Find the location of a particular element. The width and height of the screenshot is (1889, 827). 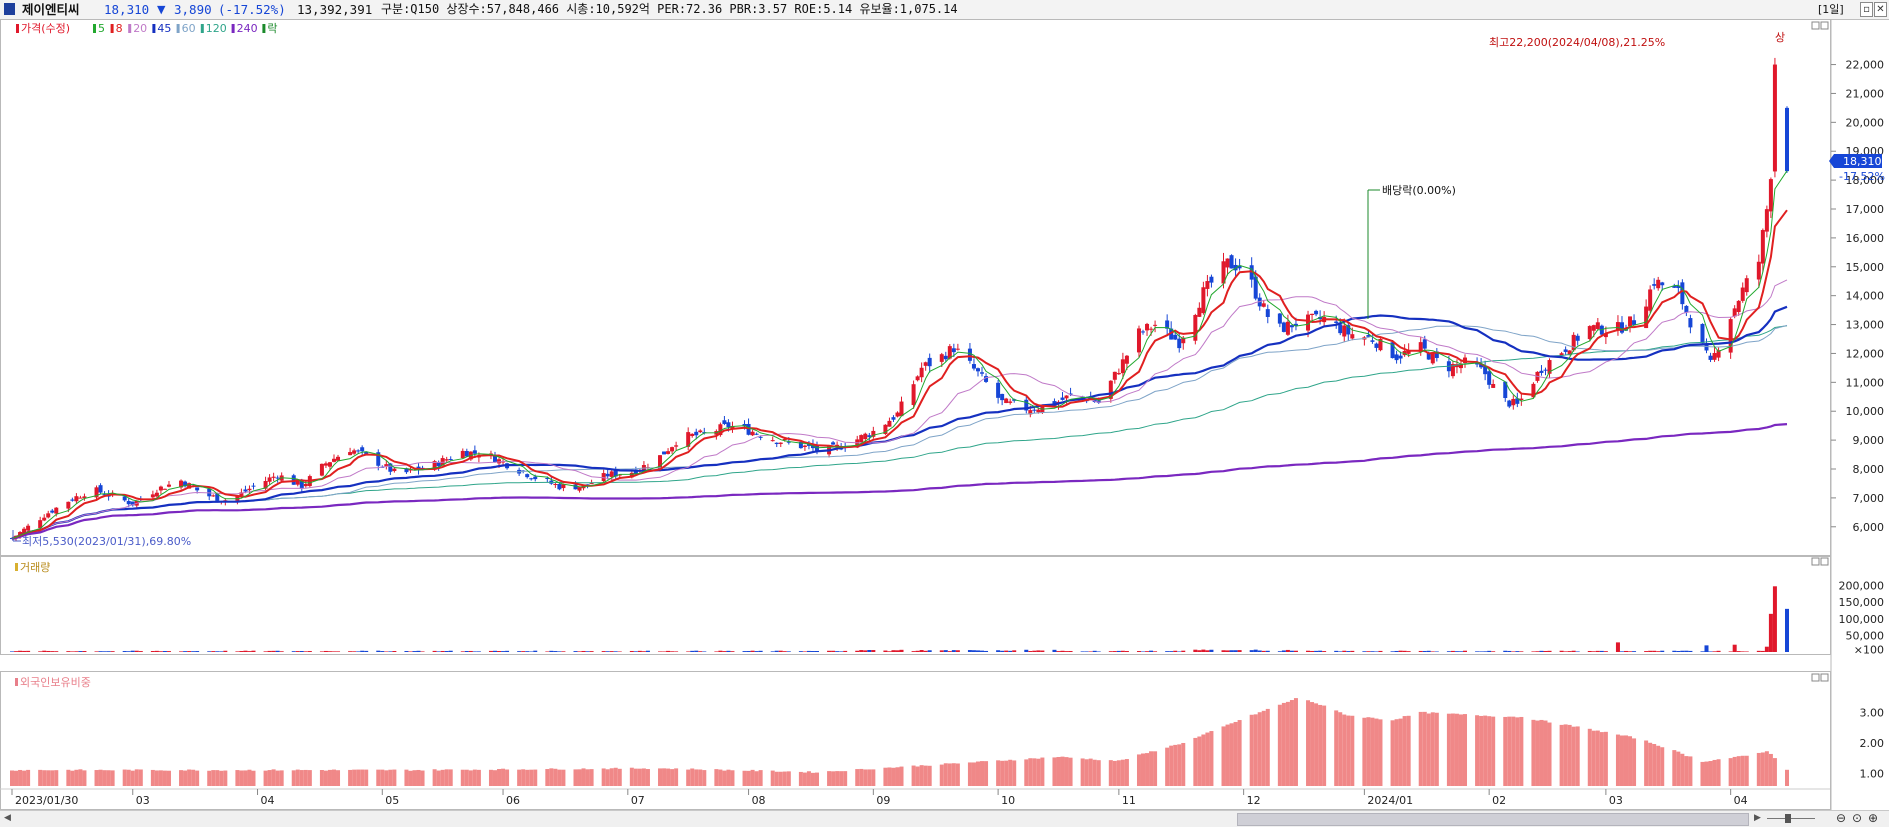

zoom-out-icon: ⊖ is located at coordinates (1841, 818).